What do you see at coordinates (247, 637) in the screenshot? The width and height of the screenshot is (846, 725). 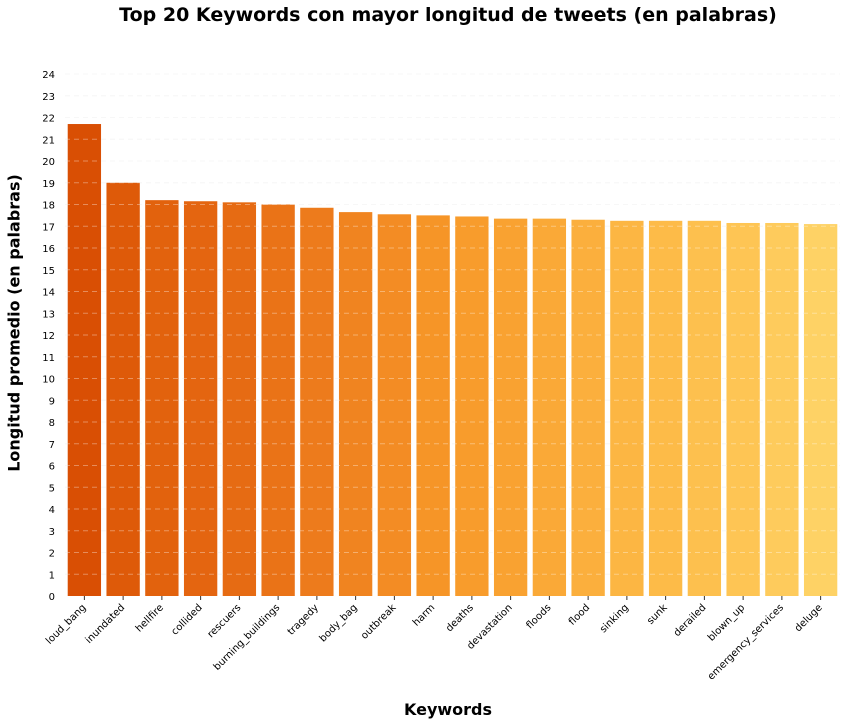 I see `x-tick-label: burning_buildings` at bounding box center [247, 637].